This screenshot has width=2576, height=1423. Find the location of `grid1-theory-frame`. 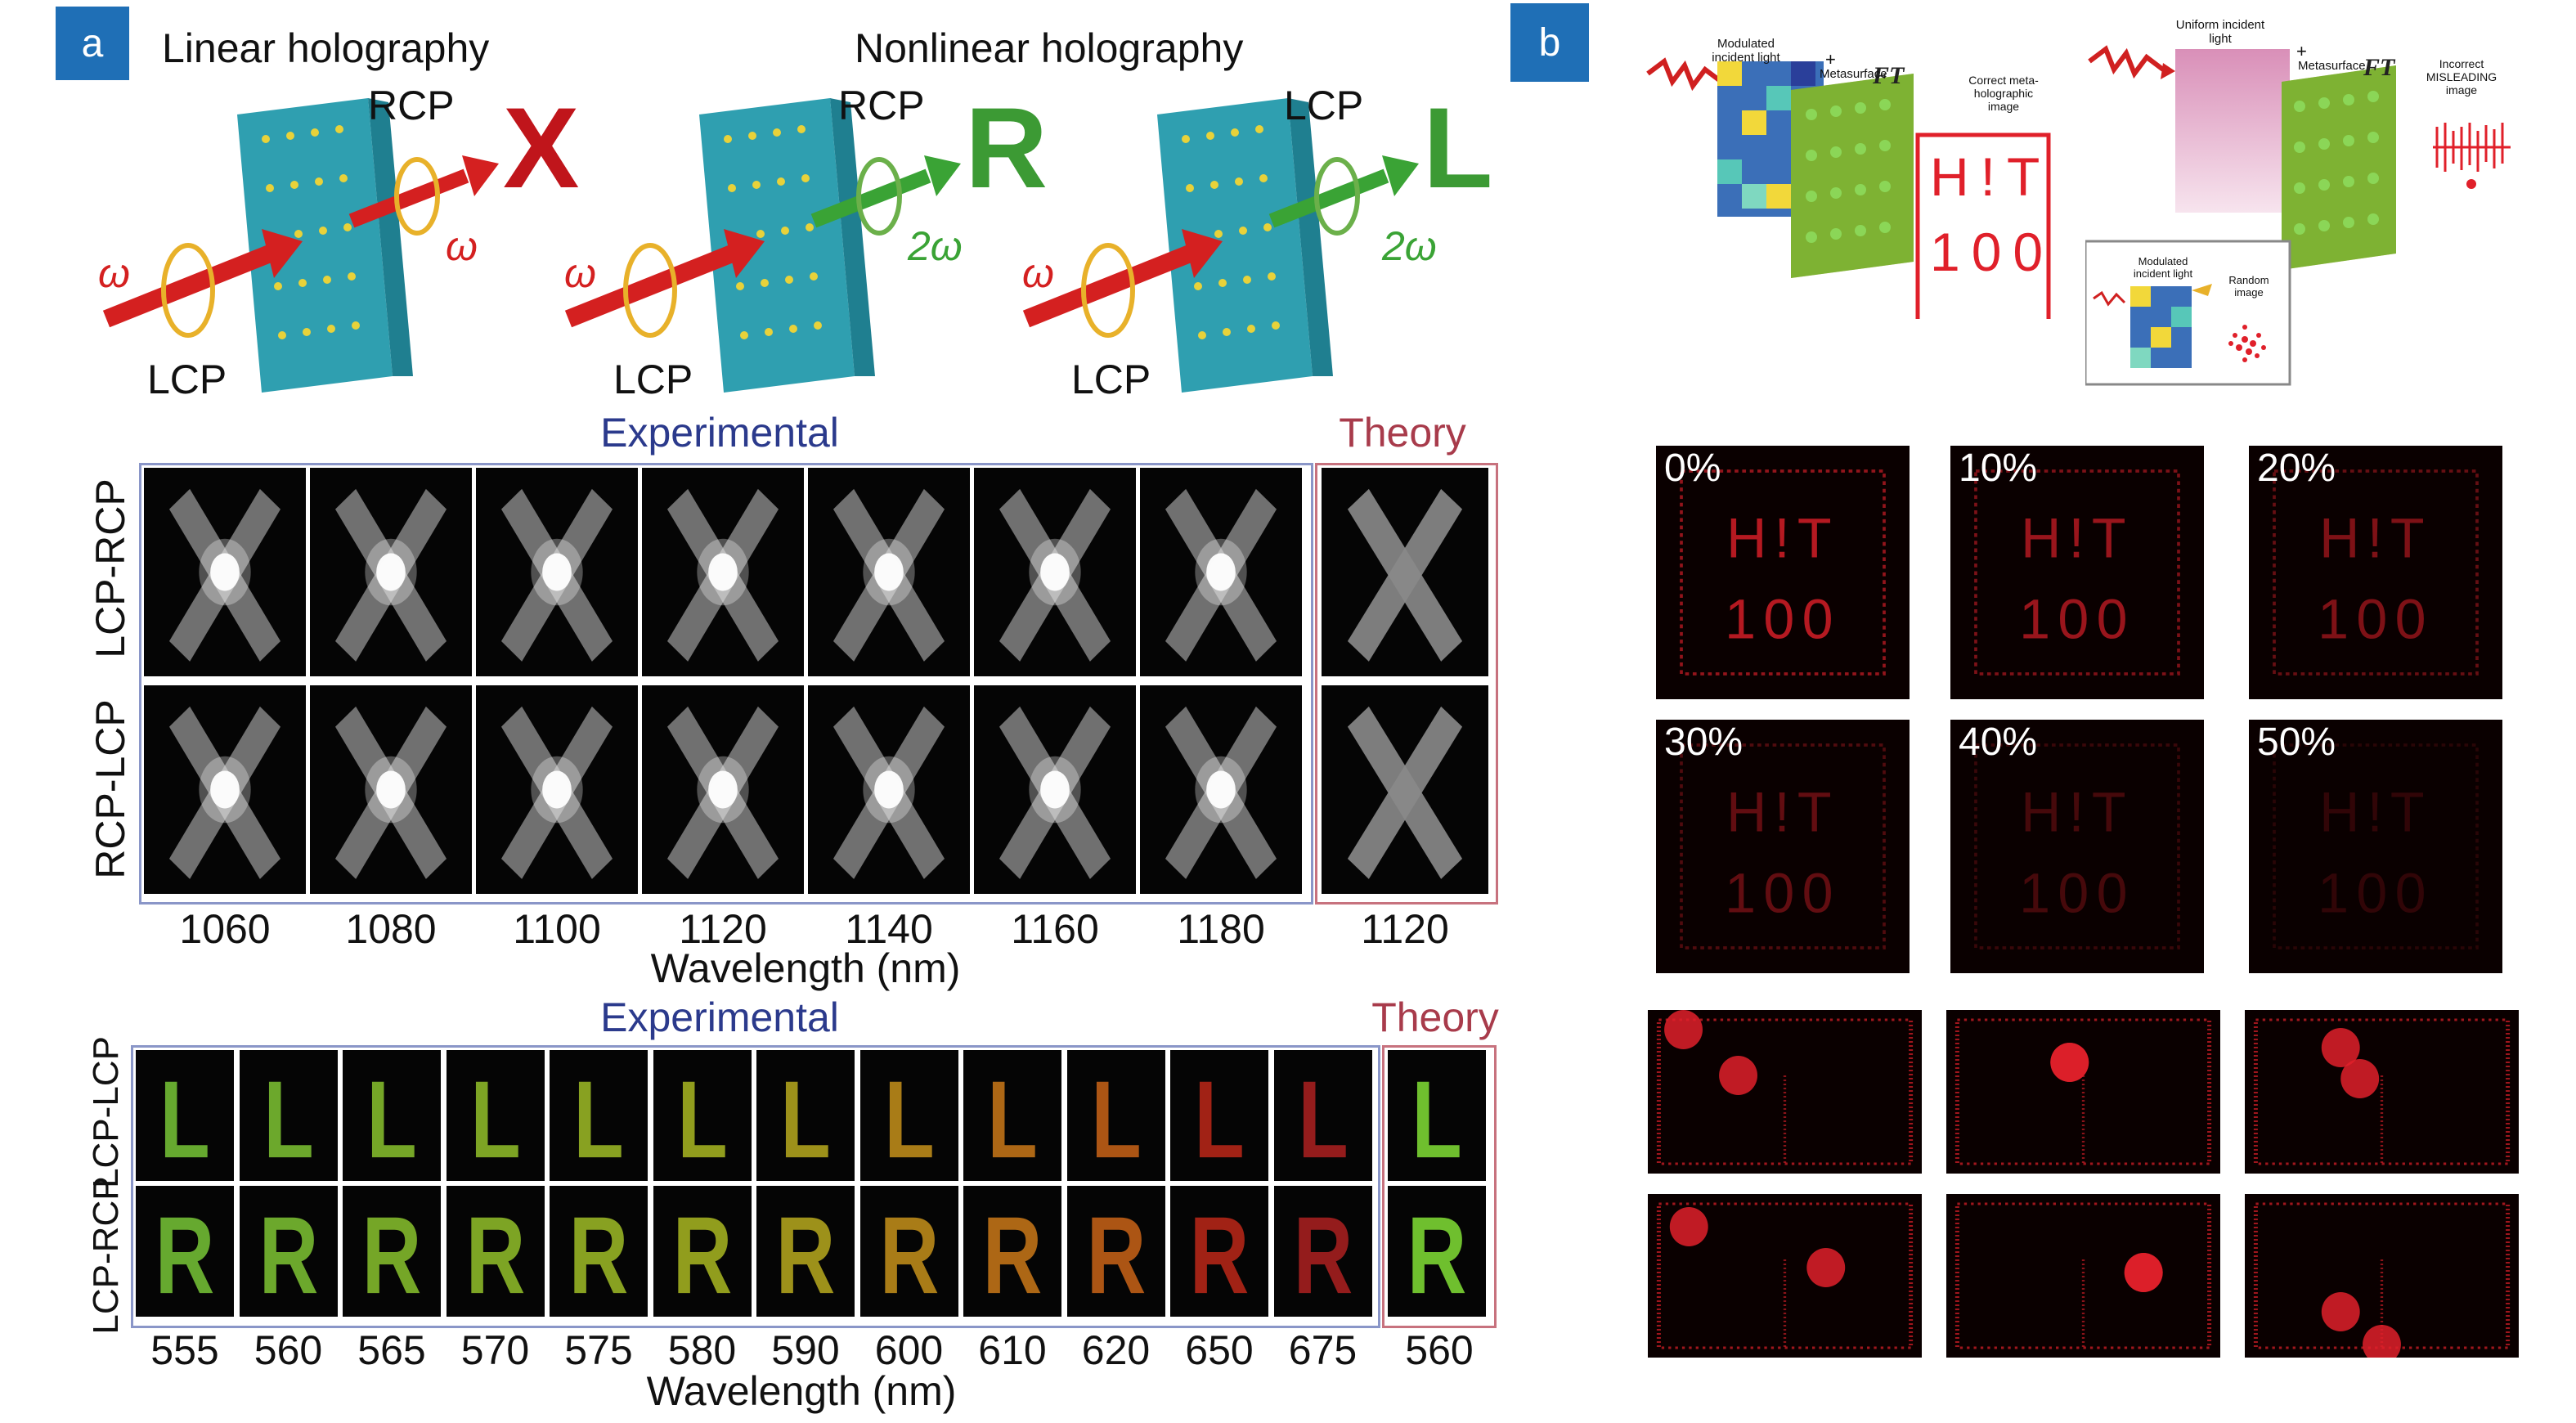

grid1-theory-frame is located at coordinates (1406, 684).